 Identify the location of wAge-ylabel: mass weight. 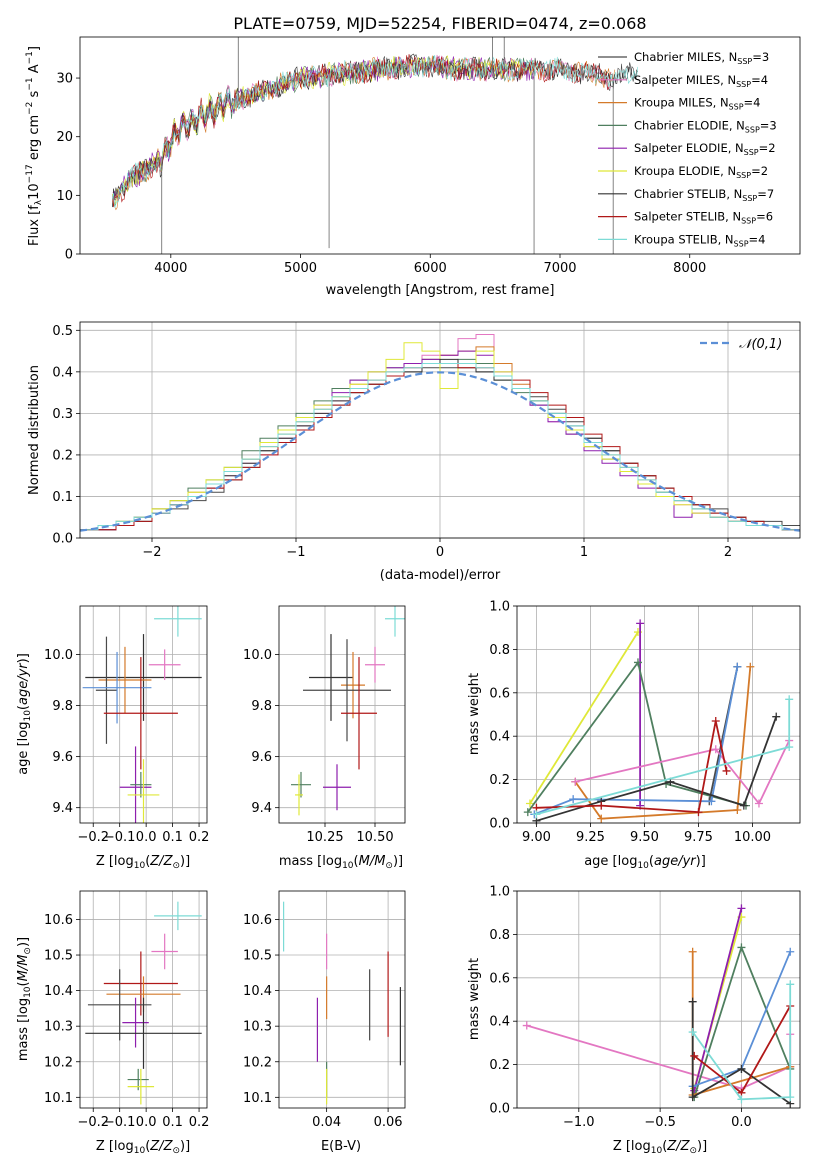
(474, 714).